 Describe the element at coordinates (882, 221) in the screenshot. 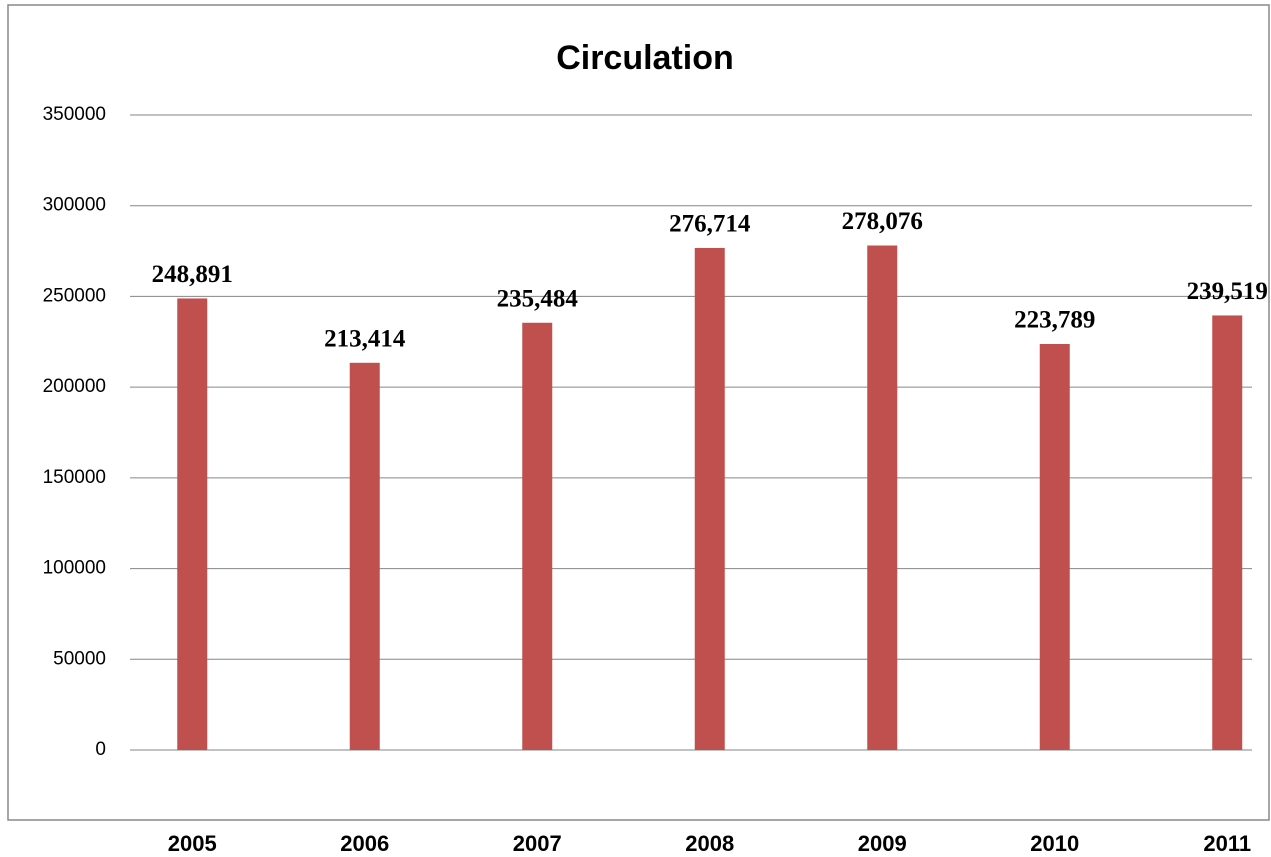

I see `data-label: 278,076` at that location.